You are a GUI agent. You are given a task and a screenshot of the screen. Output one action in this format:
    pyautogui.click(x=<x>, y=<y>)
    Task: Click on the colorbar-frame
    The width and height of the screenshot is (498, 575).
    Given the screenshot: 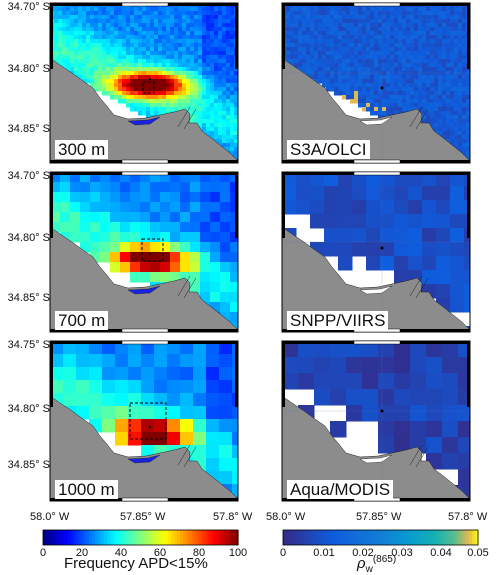 What is the action you would take?
    pyautogui.click(x=140, y=537)
    